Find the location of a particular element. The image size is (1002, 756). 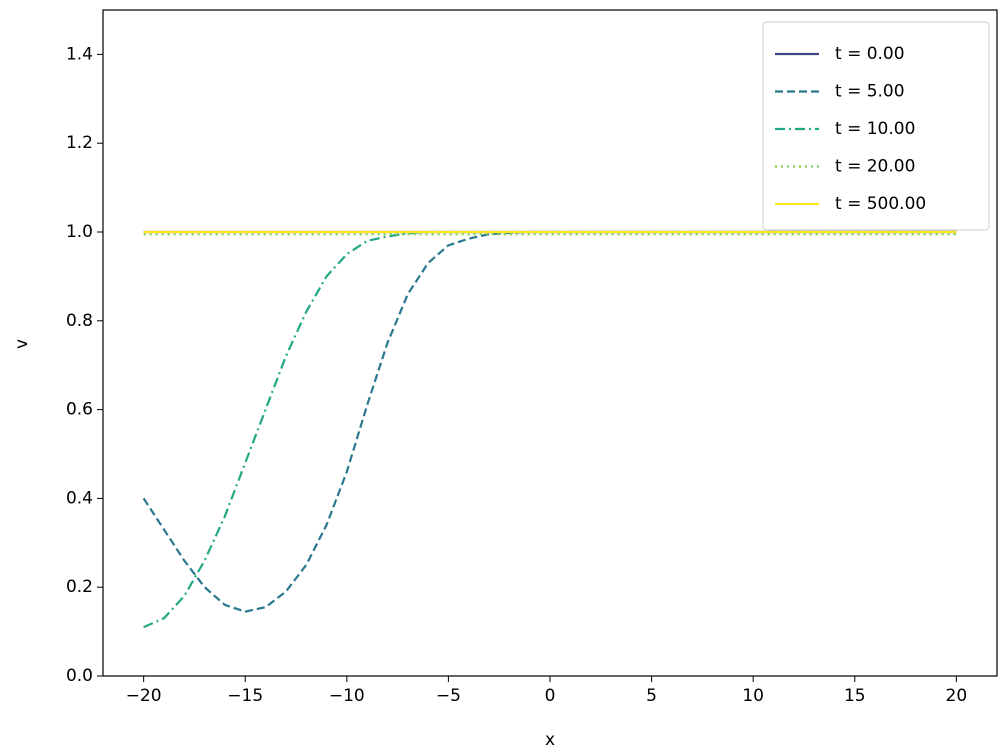

y-tick-label: 0.8 is located at coordinates (79, 321).